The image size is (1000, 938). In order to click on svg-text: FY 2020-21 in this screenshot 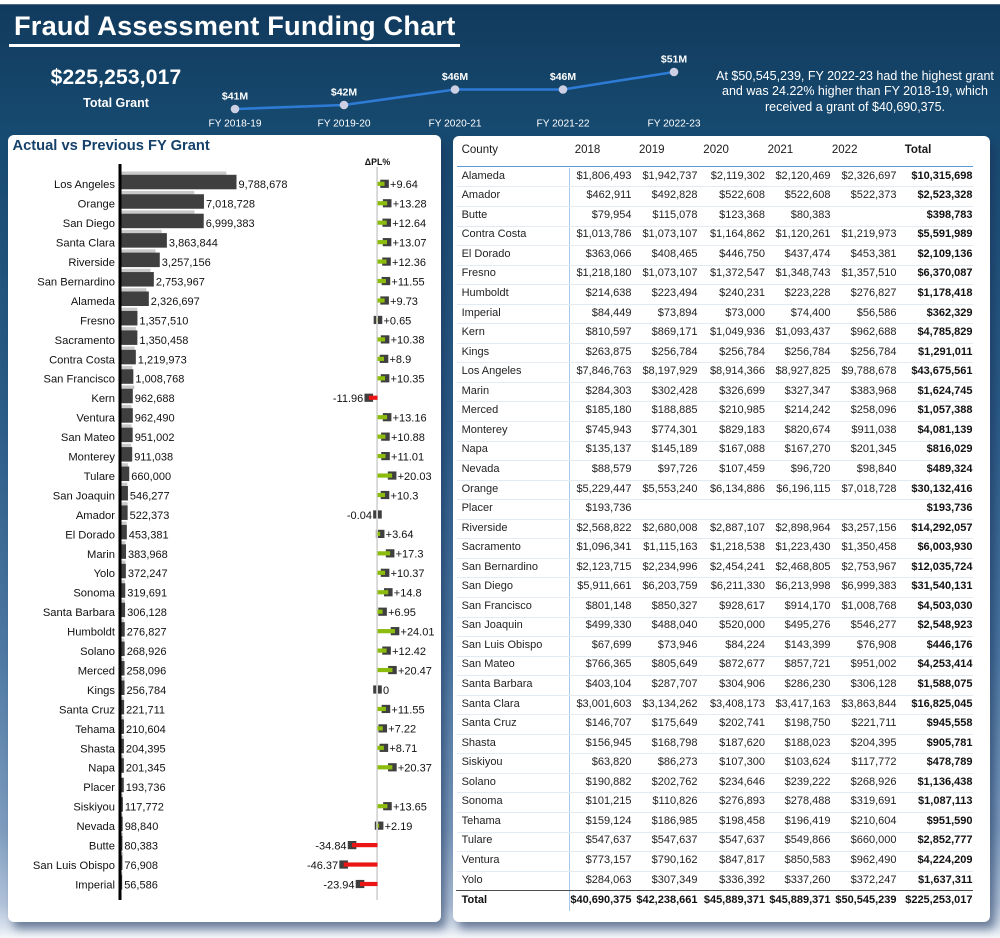, I will do `click(454, 124)`.